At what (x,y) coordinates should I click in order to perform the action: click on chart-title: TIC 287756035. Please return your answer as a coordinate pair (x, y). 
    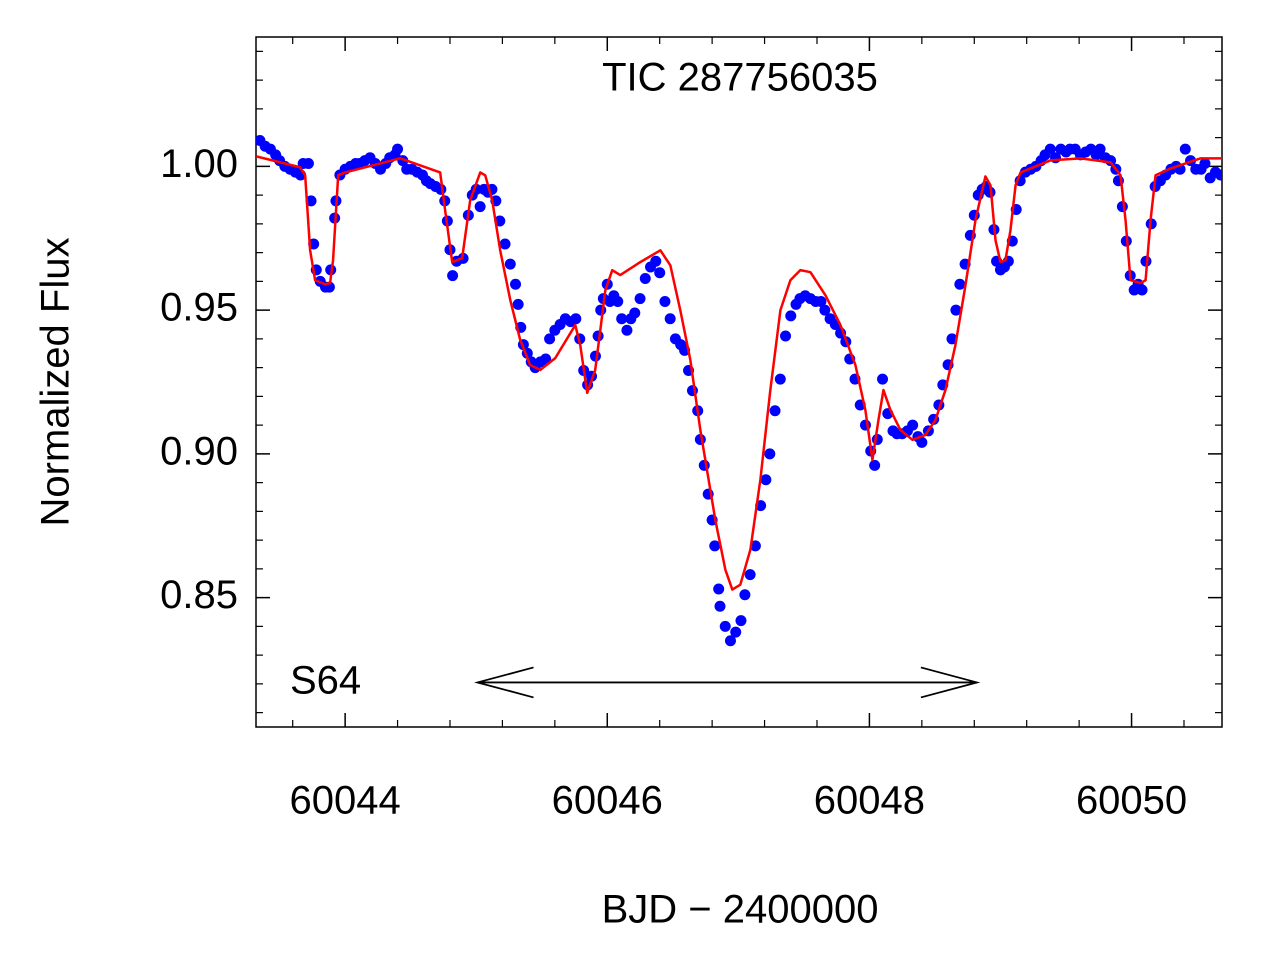
    Looking at the image, I should click on (740, 78).